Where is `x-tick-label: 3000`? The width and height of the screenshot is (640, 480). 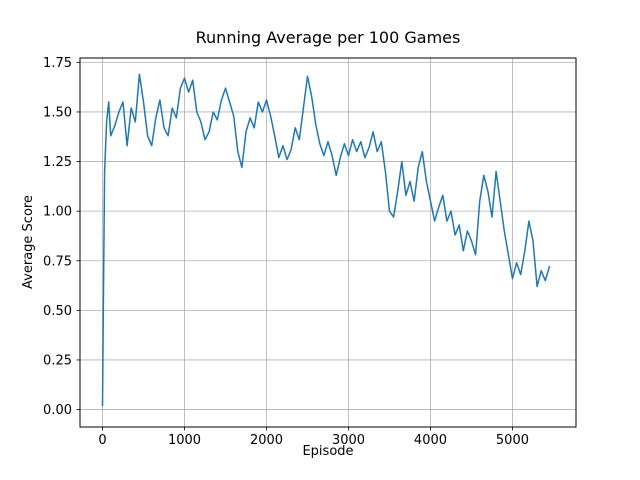 x-tick-label: 3000 is located at coordinates (348, 440).